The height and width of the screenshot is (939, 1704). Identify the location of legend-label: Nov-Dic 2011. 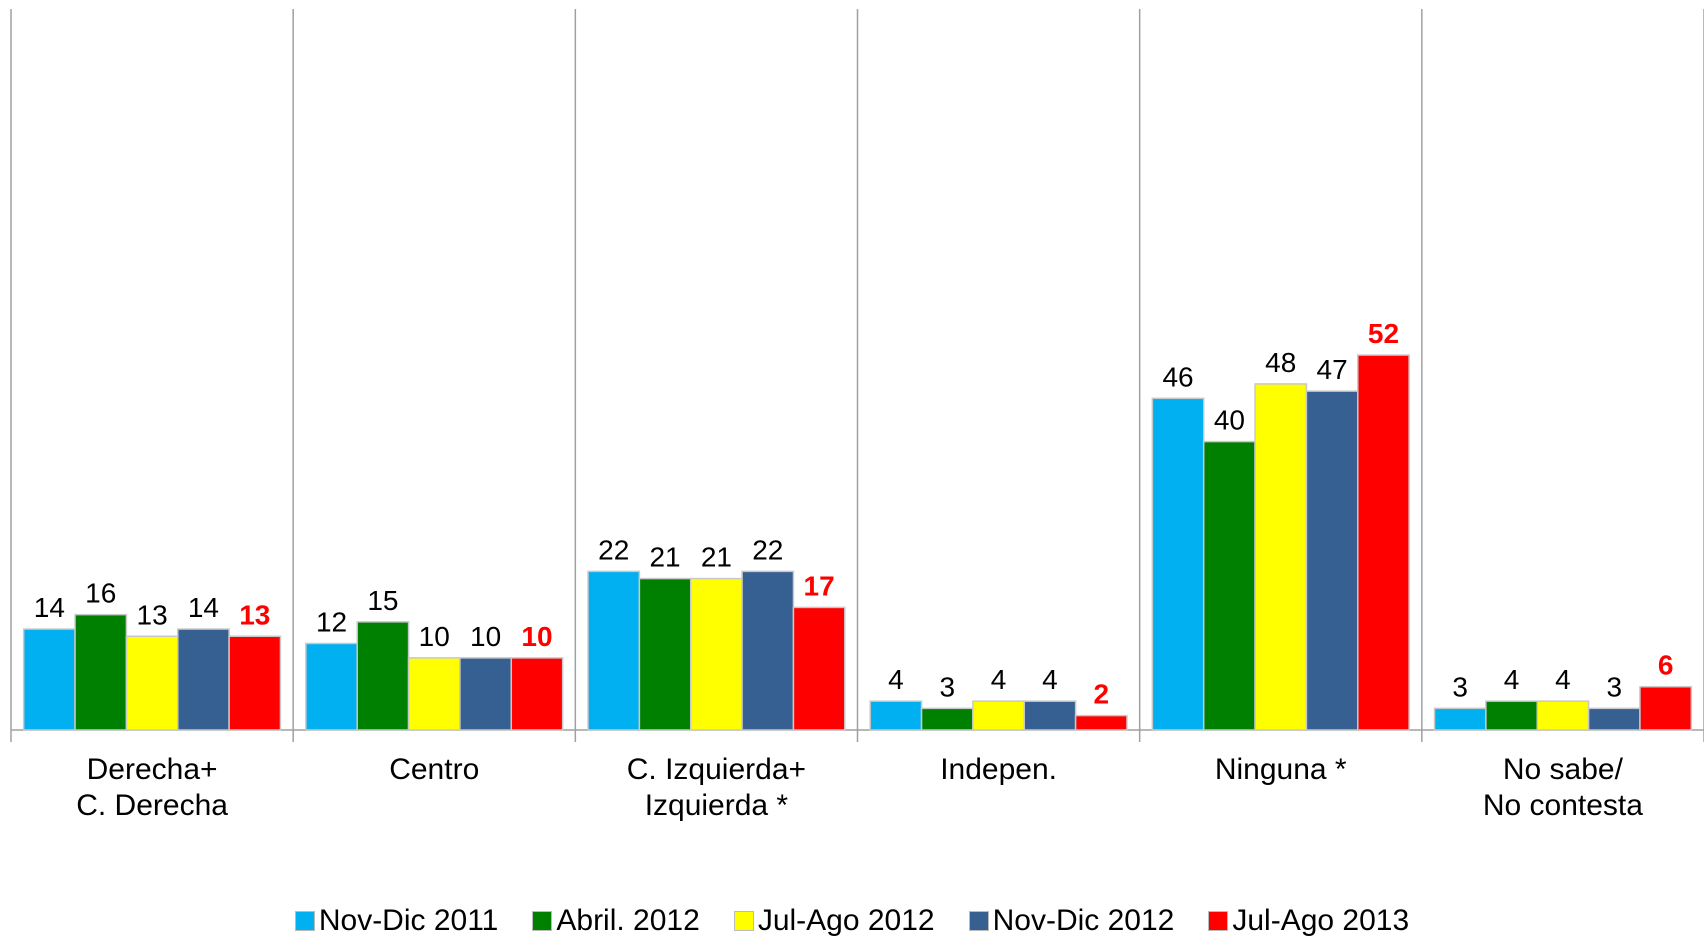
(408, 920).